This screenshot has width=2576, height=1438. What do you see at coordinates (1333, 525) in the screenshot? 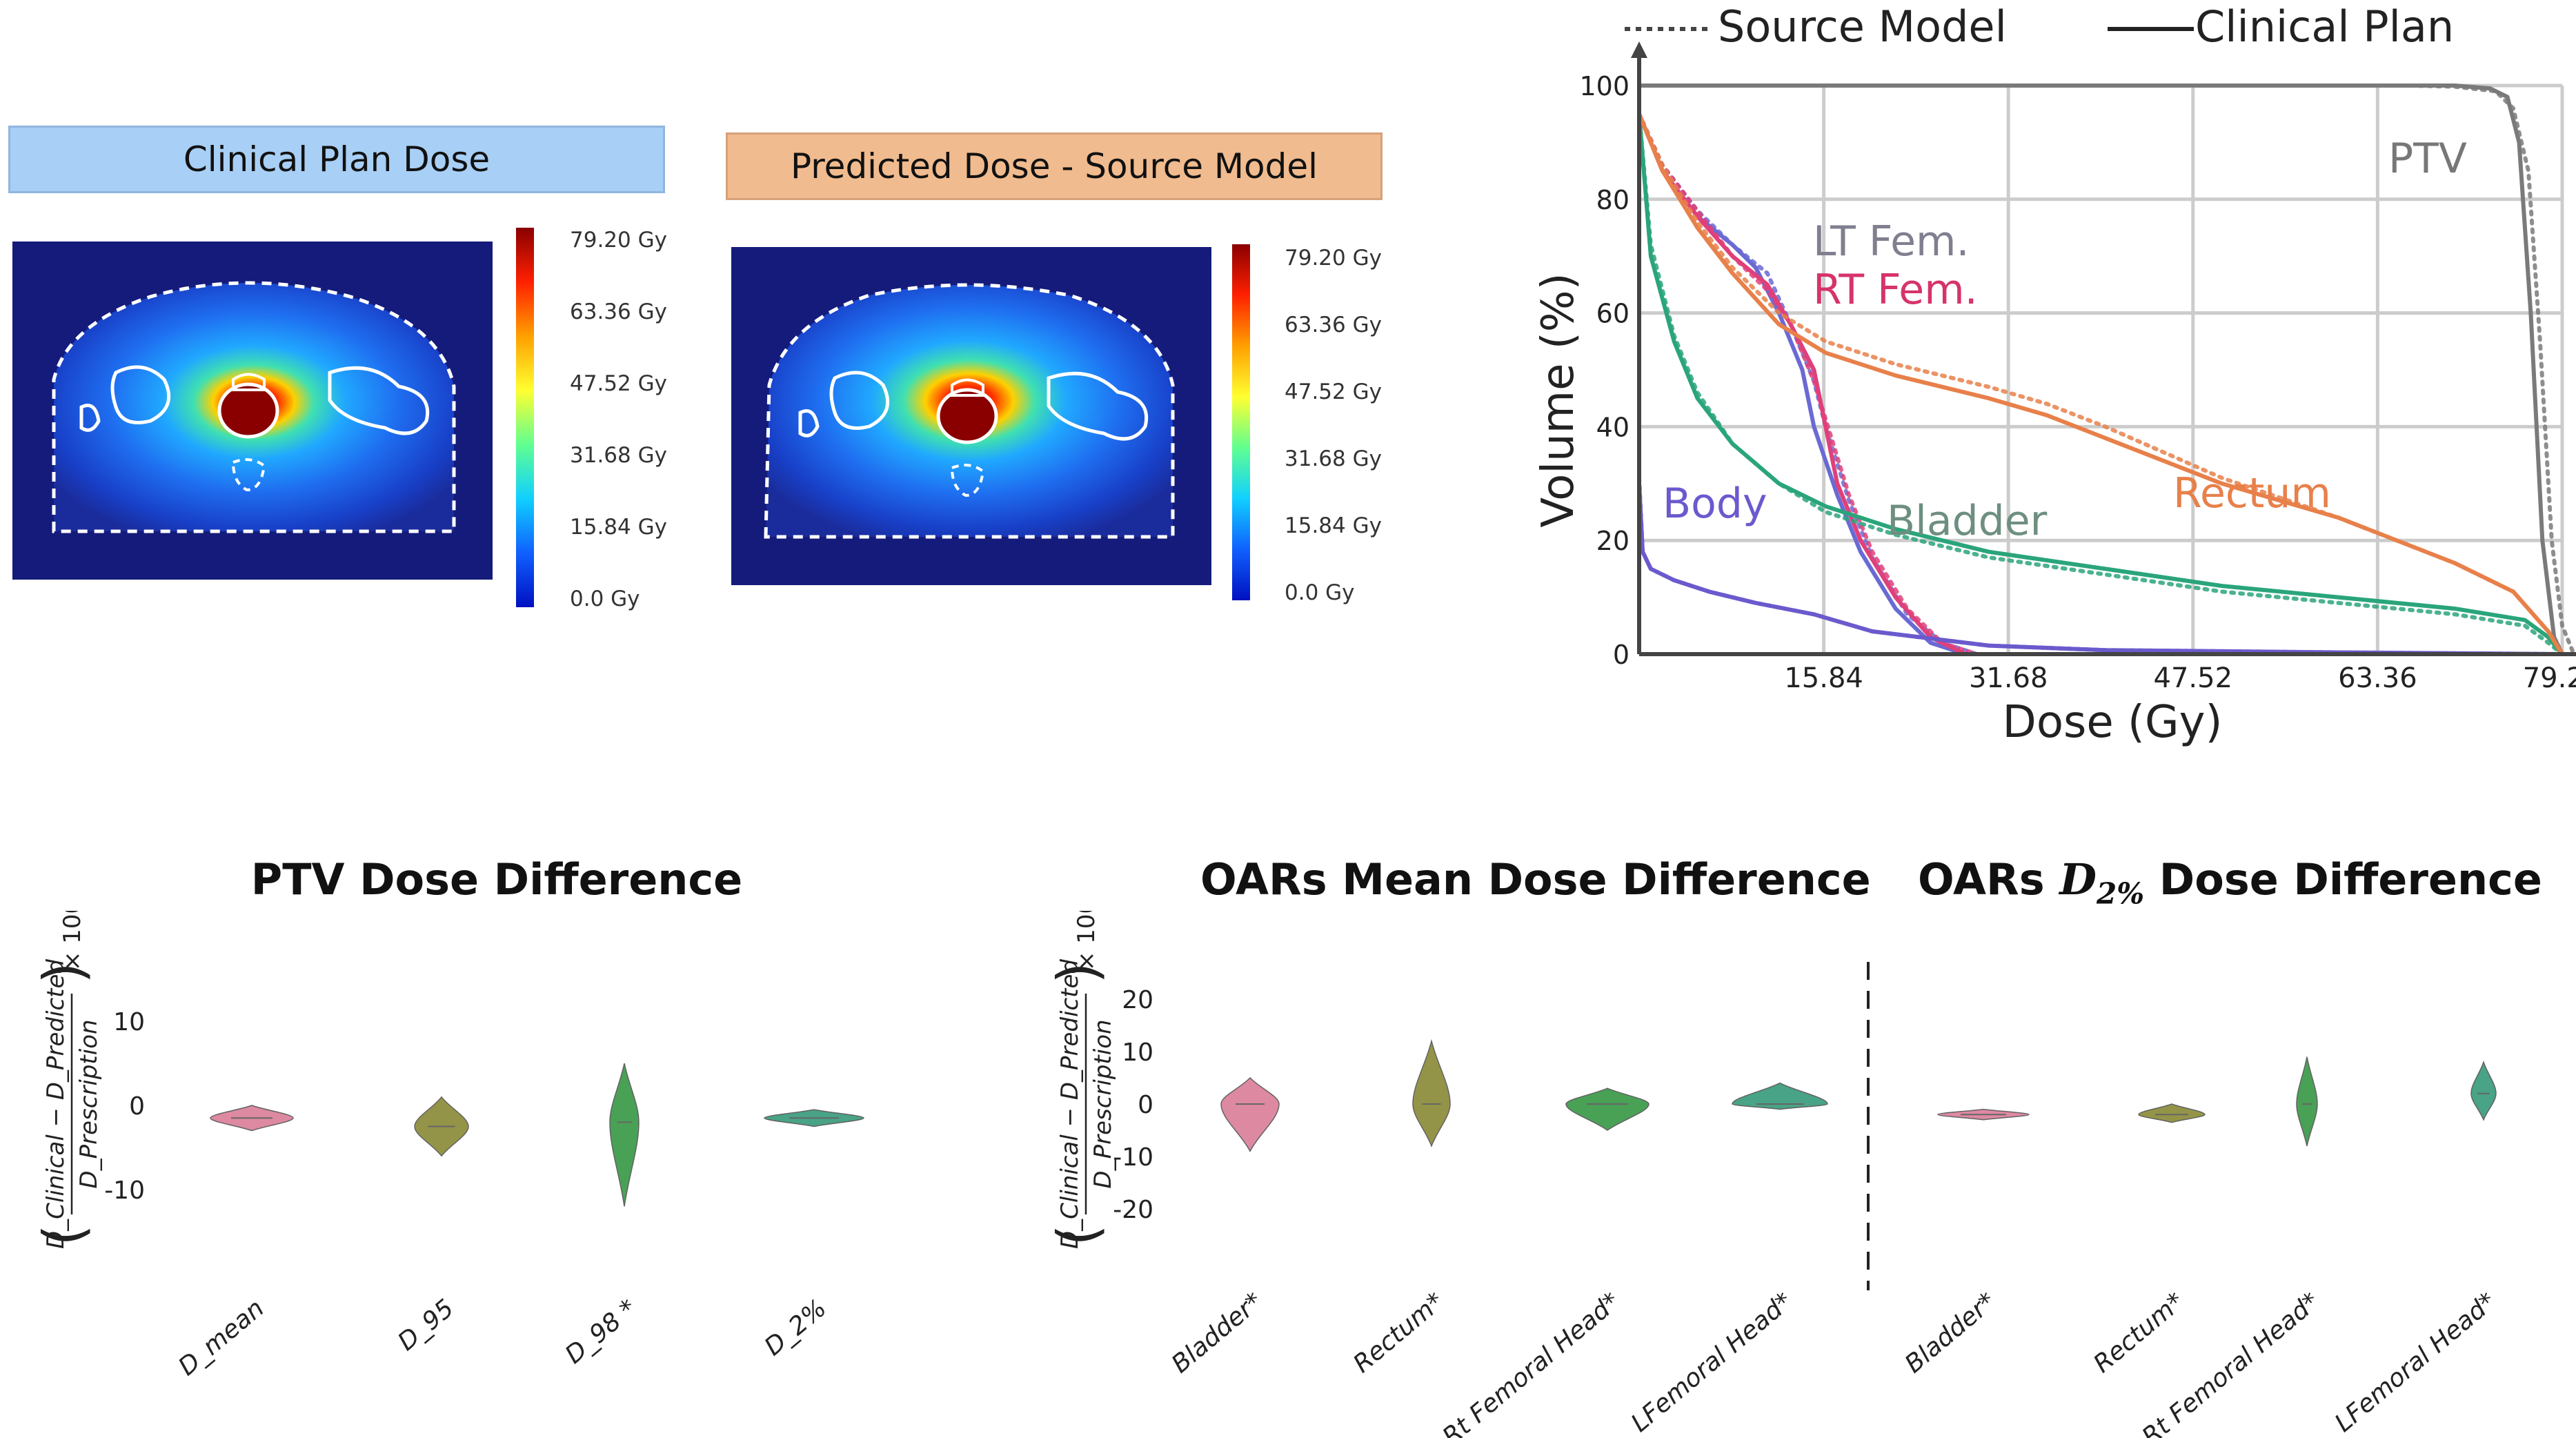
I see `predicted-cbar-label-4: 15.84 Gy` at bounding box center [1333, 525].